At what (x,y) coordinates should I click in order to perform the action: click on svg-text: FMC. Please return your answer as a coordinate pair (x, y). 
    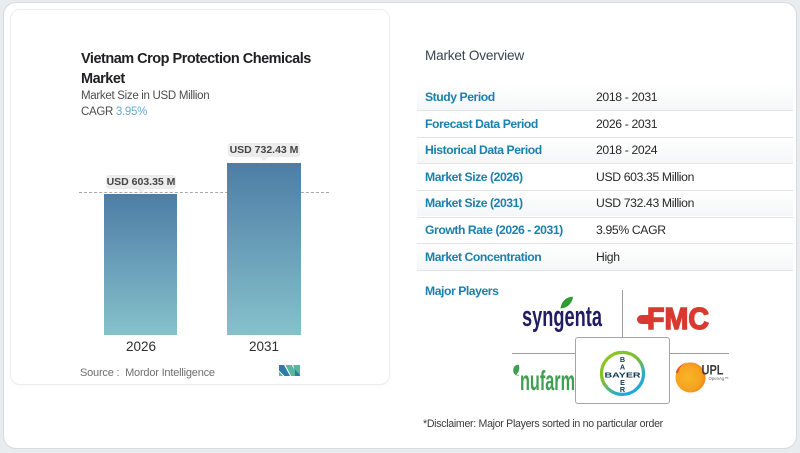
    Looking at the image, I should click on (678, 318).